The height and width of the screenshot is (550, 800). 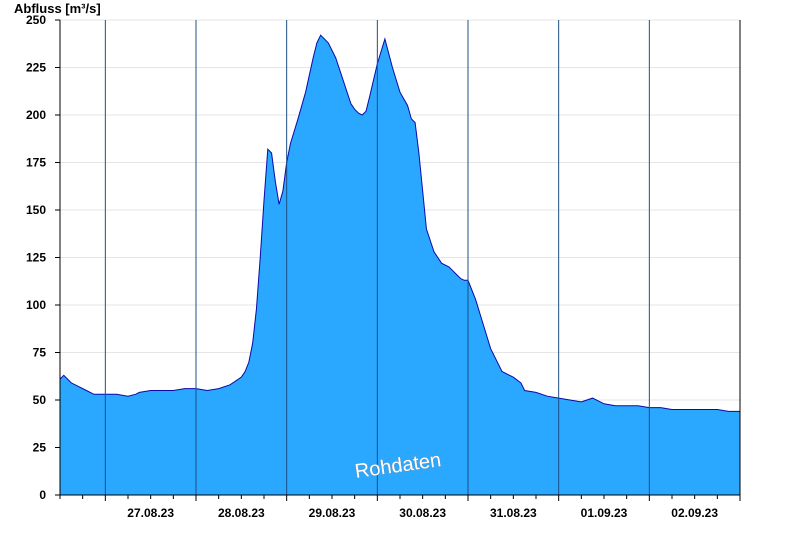 I want to click on x-tick-label: 30.08.23, so click(x=422, y=513).